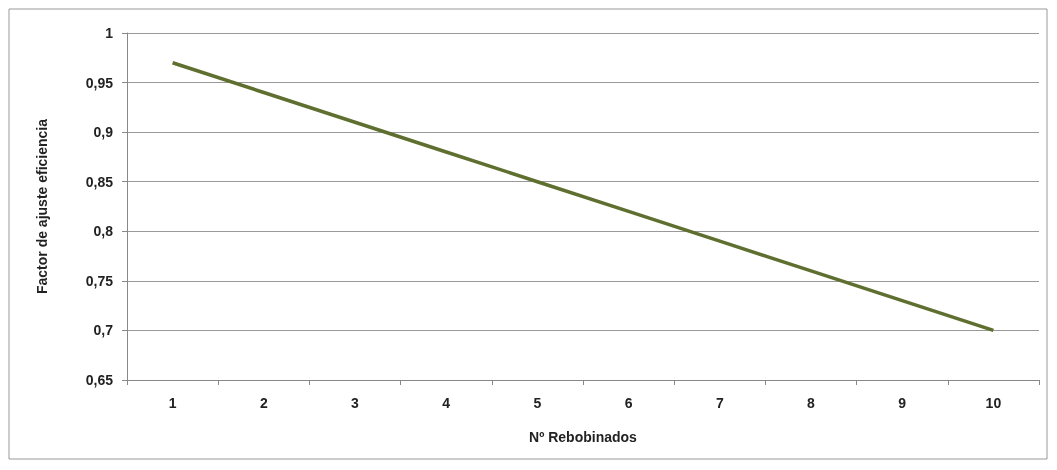 The height and width of the screenshot is (470, 1057). What do you see at coordinates (537, 403) in the screenshot?
I see `x-tick-label: 5` at bounding box center [537, 403].